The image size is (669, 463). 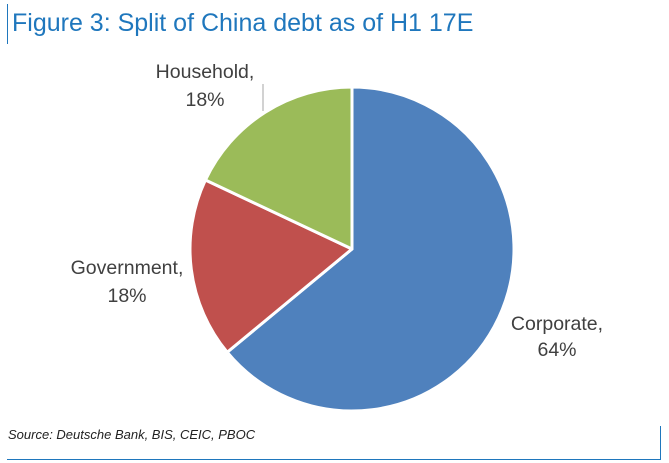 What do you see at coordinates (205, 72) in the screenshot?
I see `slice-label-household: Household,` at bounding box center [205, 72].